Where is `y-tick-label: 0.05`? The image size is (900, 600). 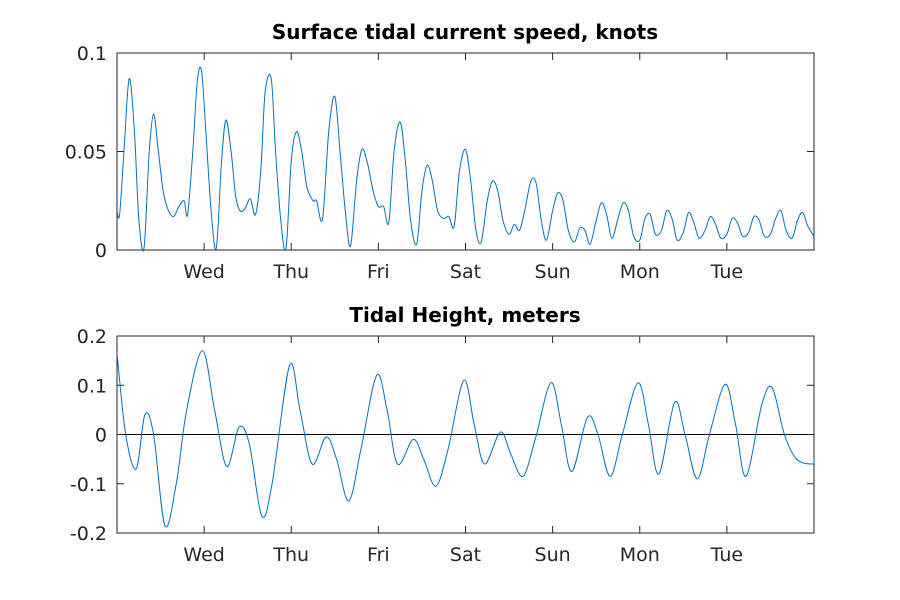 y-tick-label: 0.05 is located at coordinates (86, 153).